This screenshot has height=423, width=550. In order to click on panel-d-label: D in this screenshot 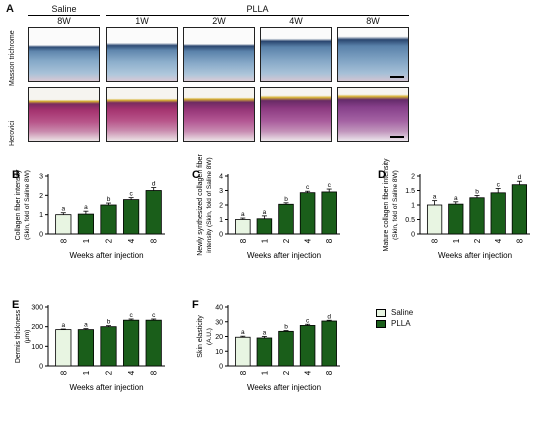, I will do `click(382, 175)`.